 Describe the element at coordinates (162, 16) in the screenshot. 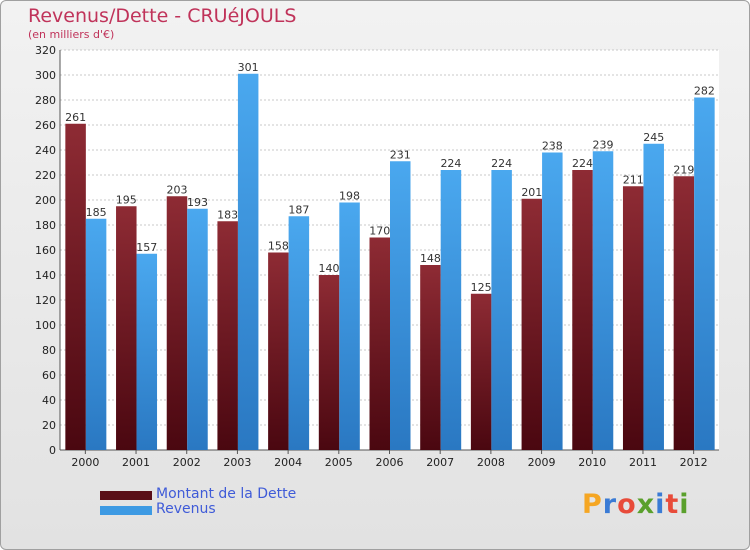

I see `chart-title: Revenus/Dette - CRUéJOULS` at that location.